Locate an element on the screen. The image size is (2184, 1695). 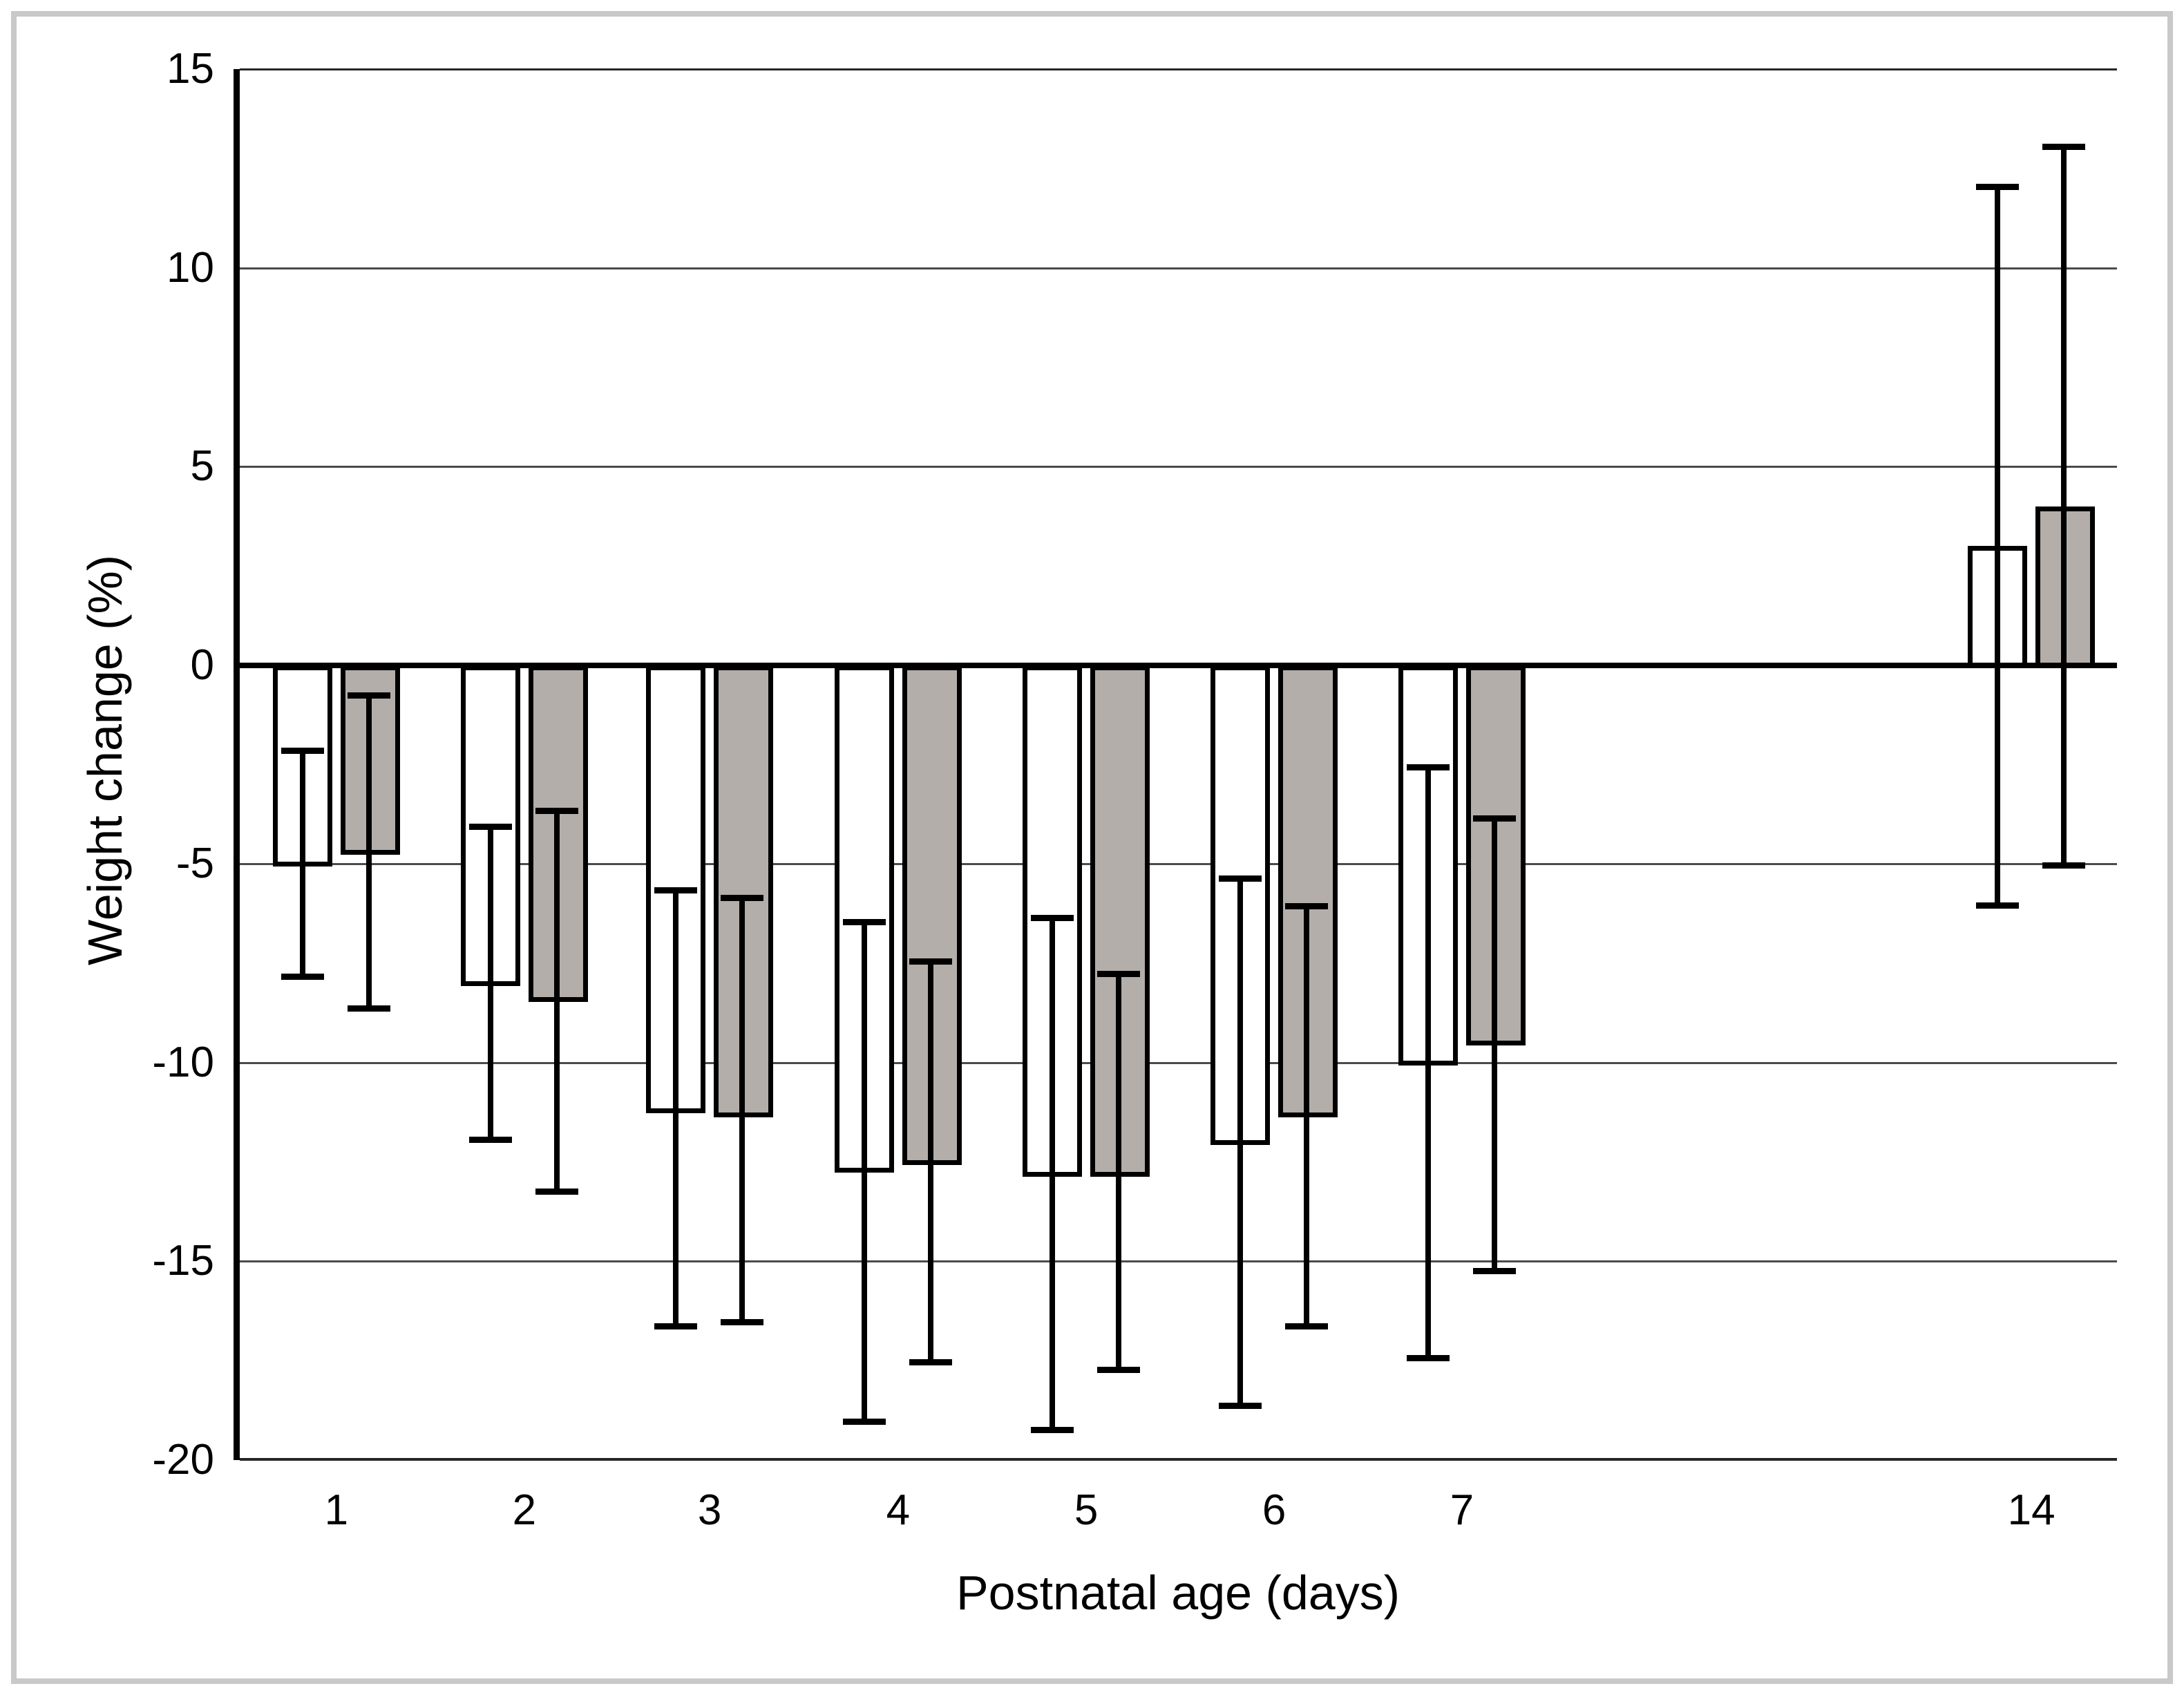
x-tick-label-7: 7 is located at coordinates (1462, 1510).